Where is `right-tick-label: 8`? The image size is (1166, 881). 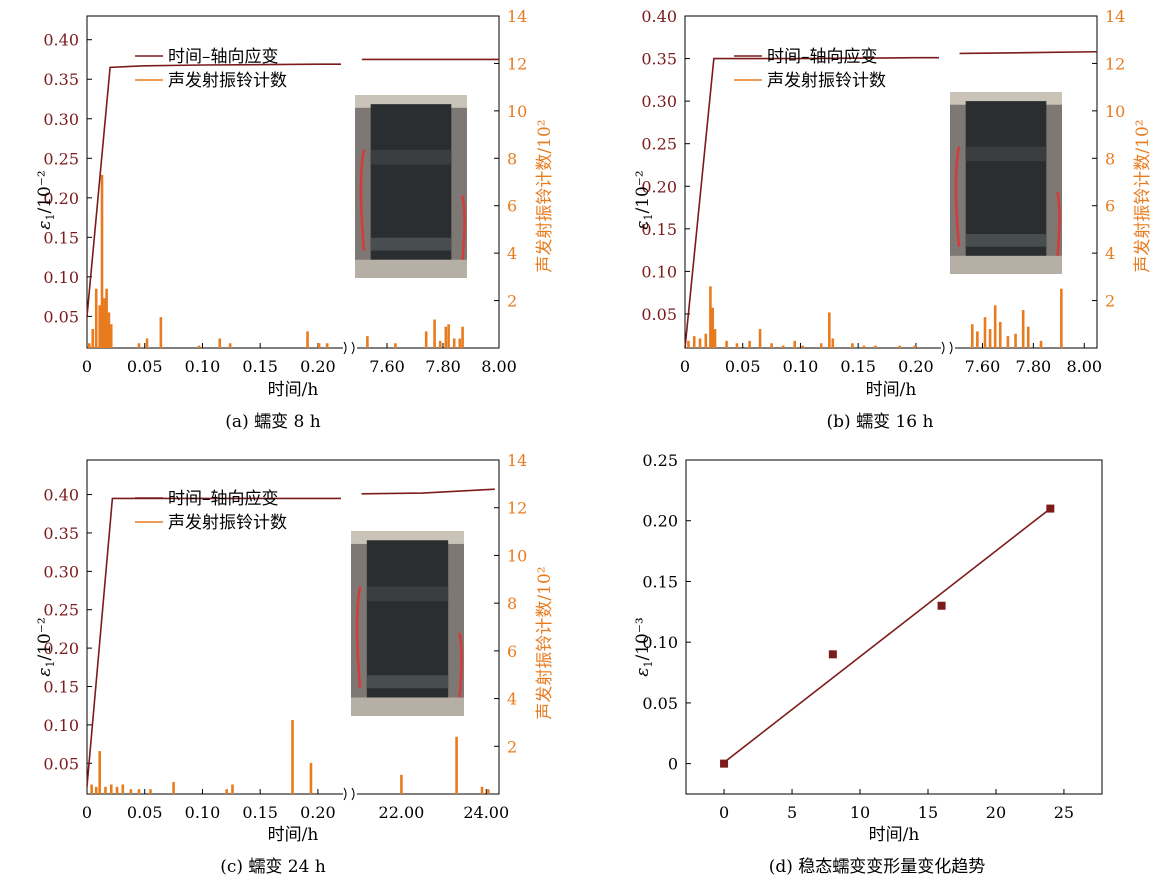 right-tick-label: 8 is located at coordinates (1110, 158).